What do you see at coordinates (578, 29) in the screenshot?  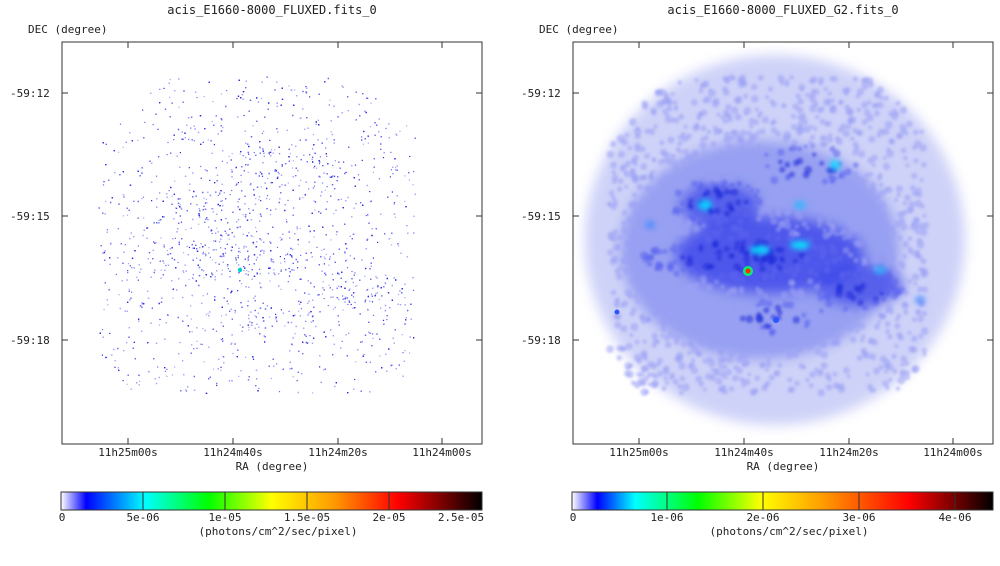 I see `panel-2-dec-label: DEC (degree)` at bounding box center [578, 29].